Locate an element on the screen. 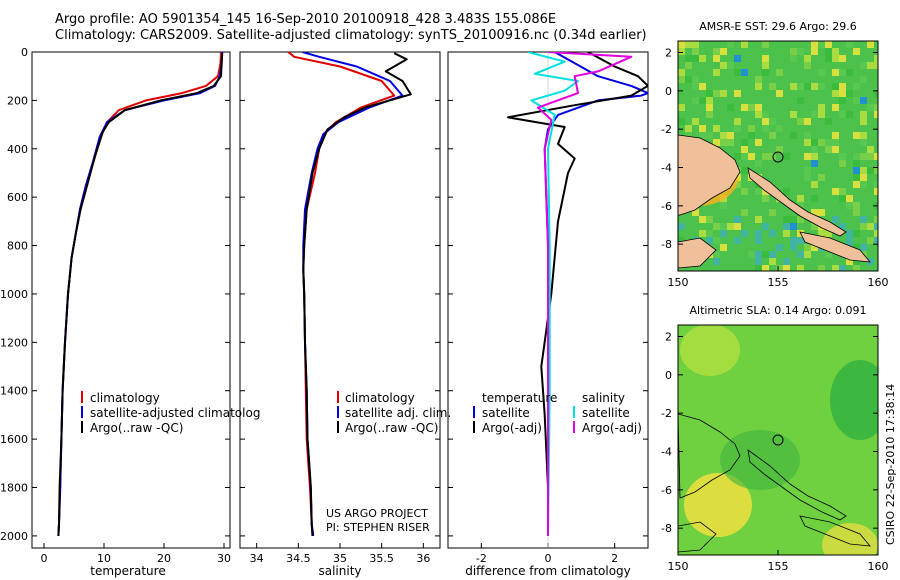 This screenshot has height=580, width=900. legend-label-satellite: satellite adj. clim. is located at coordinates (398, 413).